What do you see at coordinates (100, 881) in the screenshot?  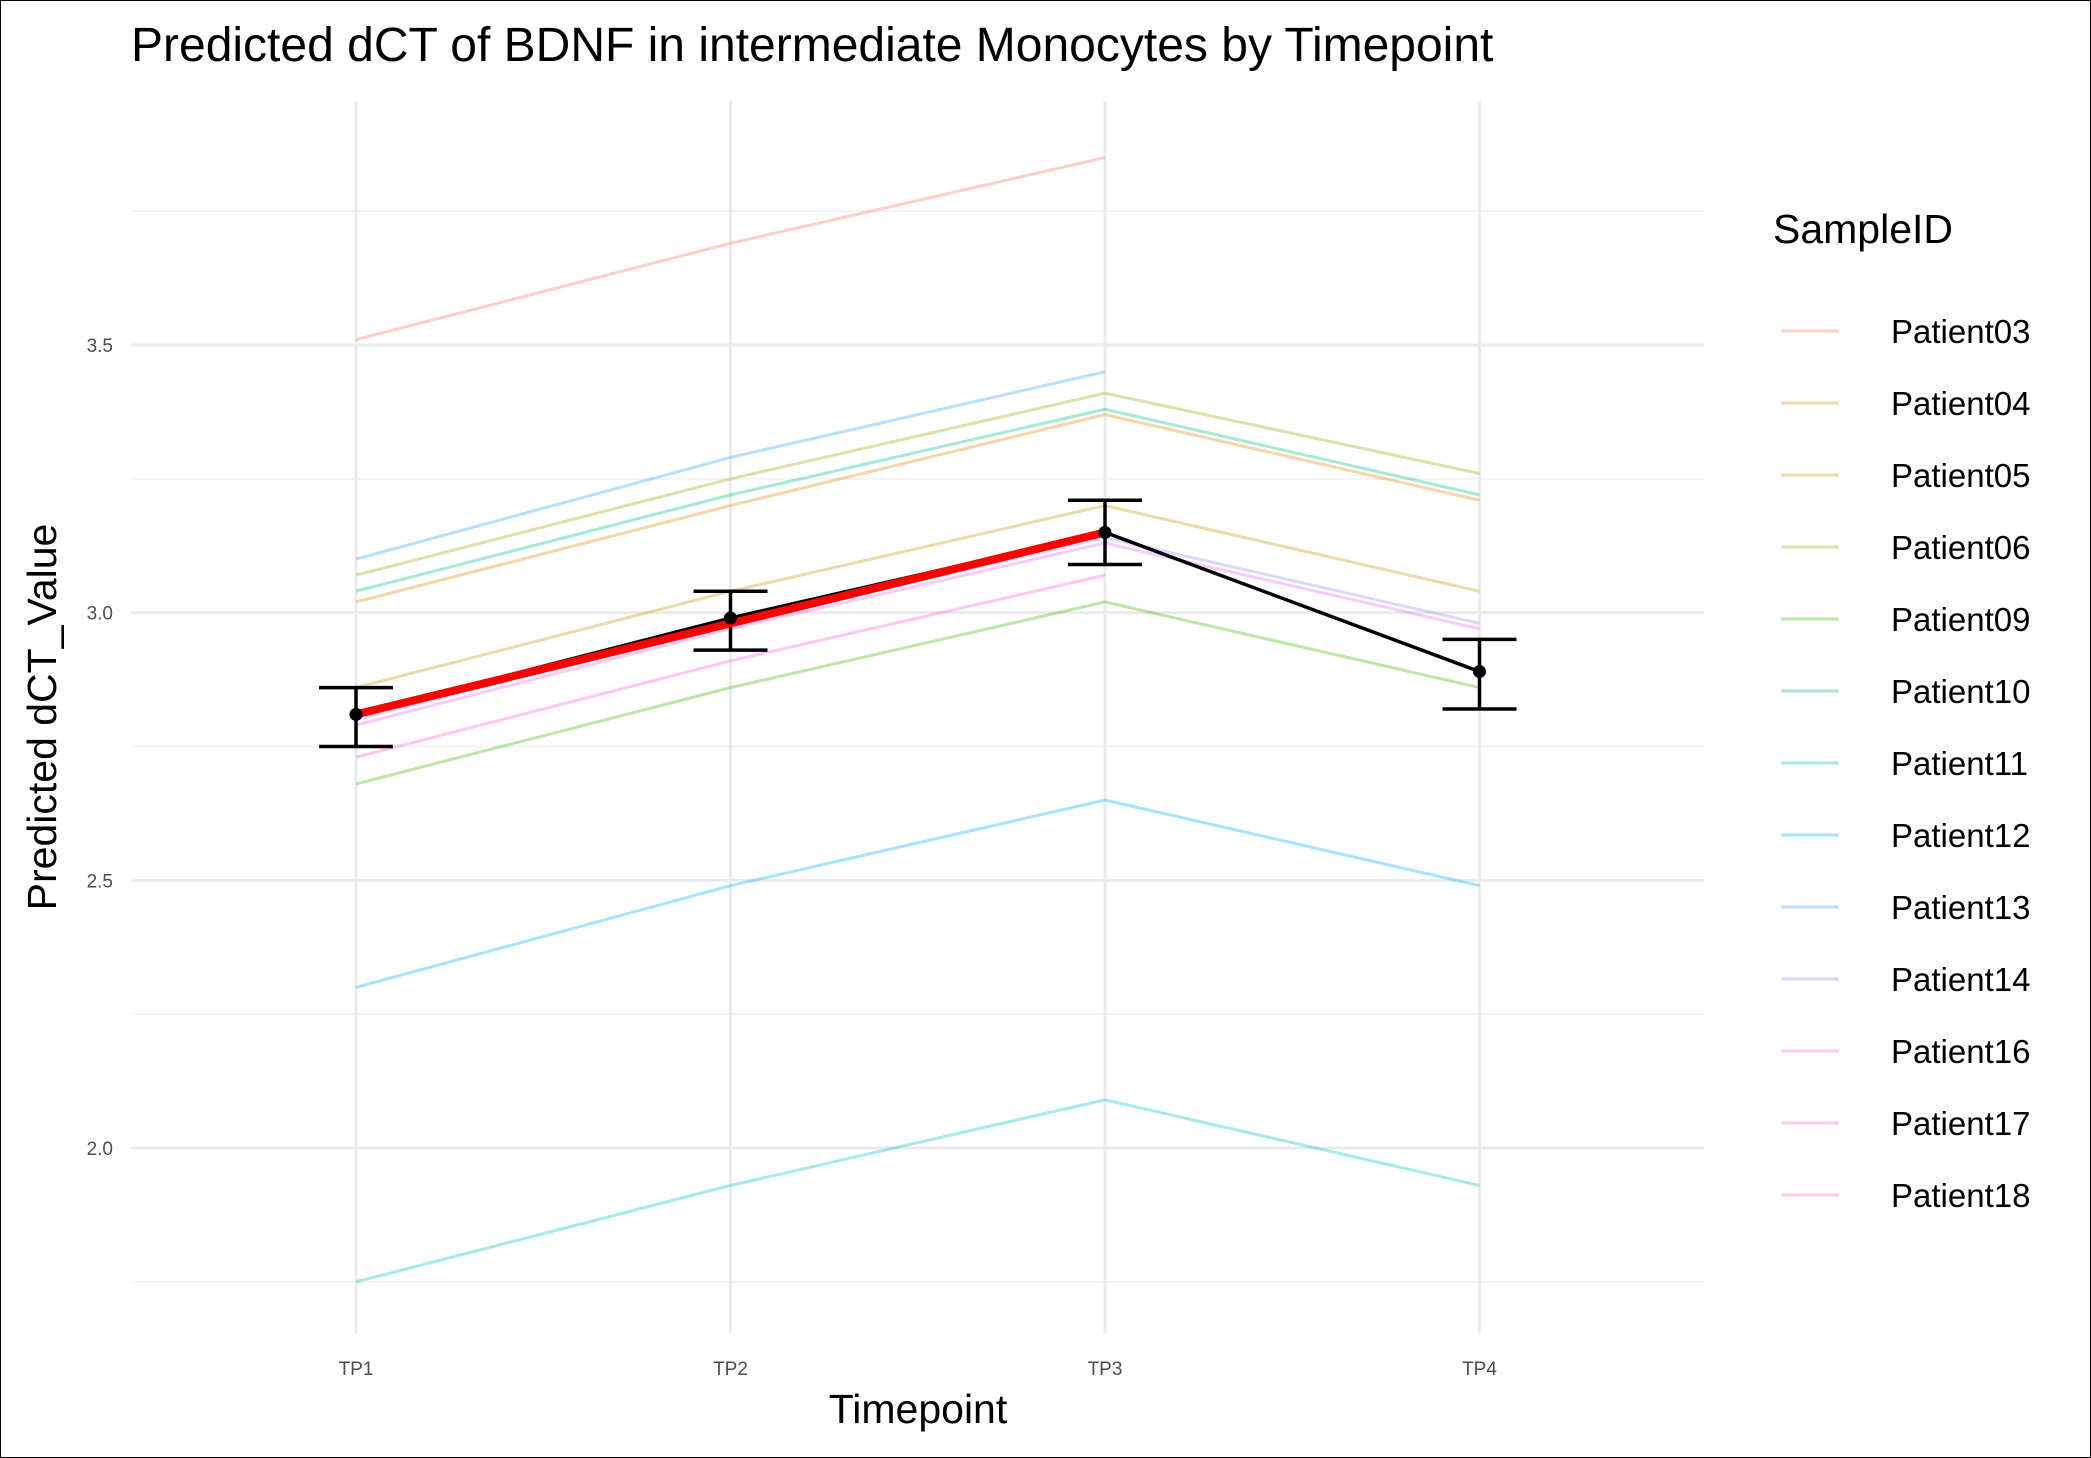 I see `y-tick-label: 2.5` at bounding box center [100, 881].